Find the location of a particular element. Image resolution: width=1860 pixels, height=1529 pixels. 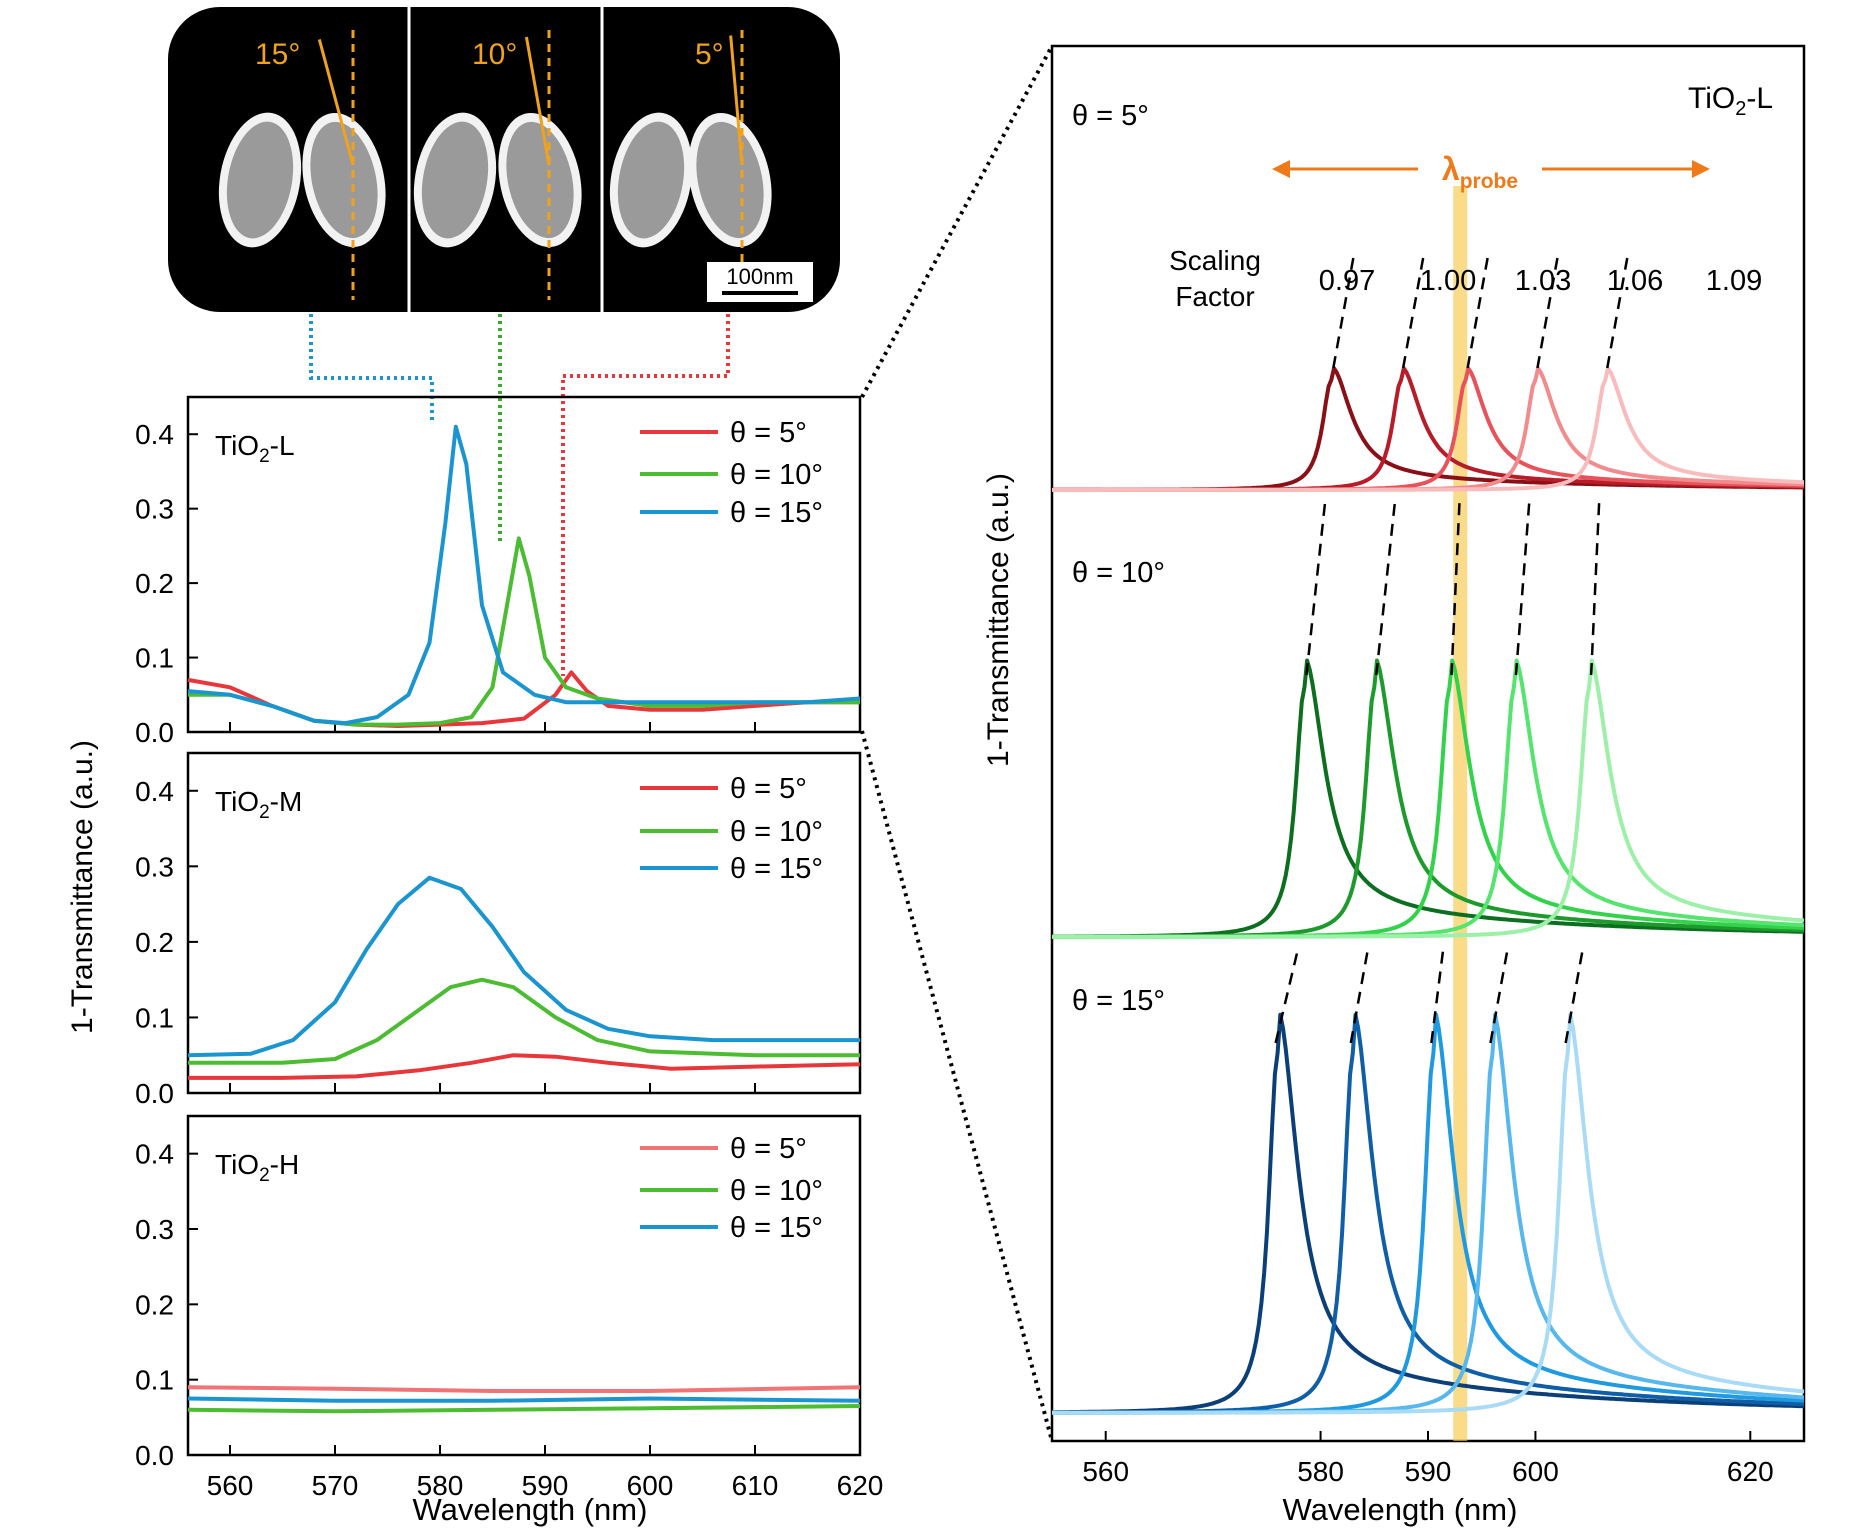

spectra-group: θ = 5° is located at coordinates (1428, 296).